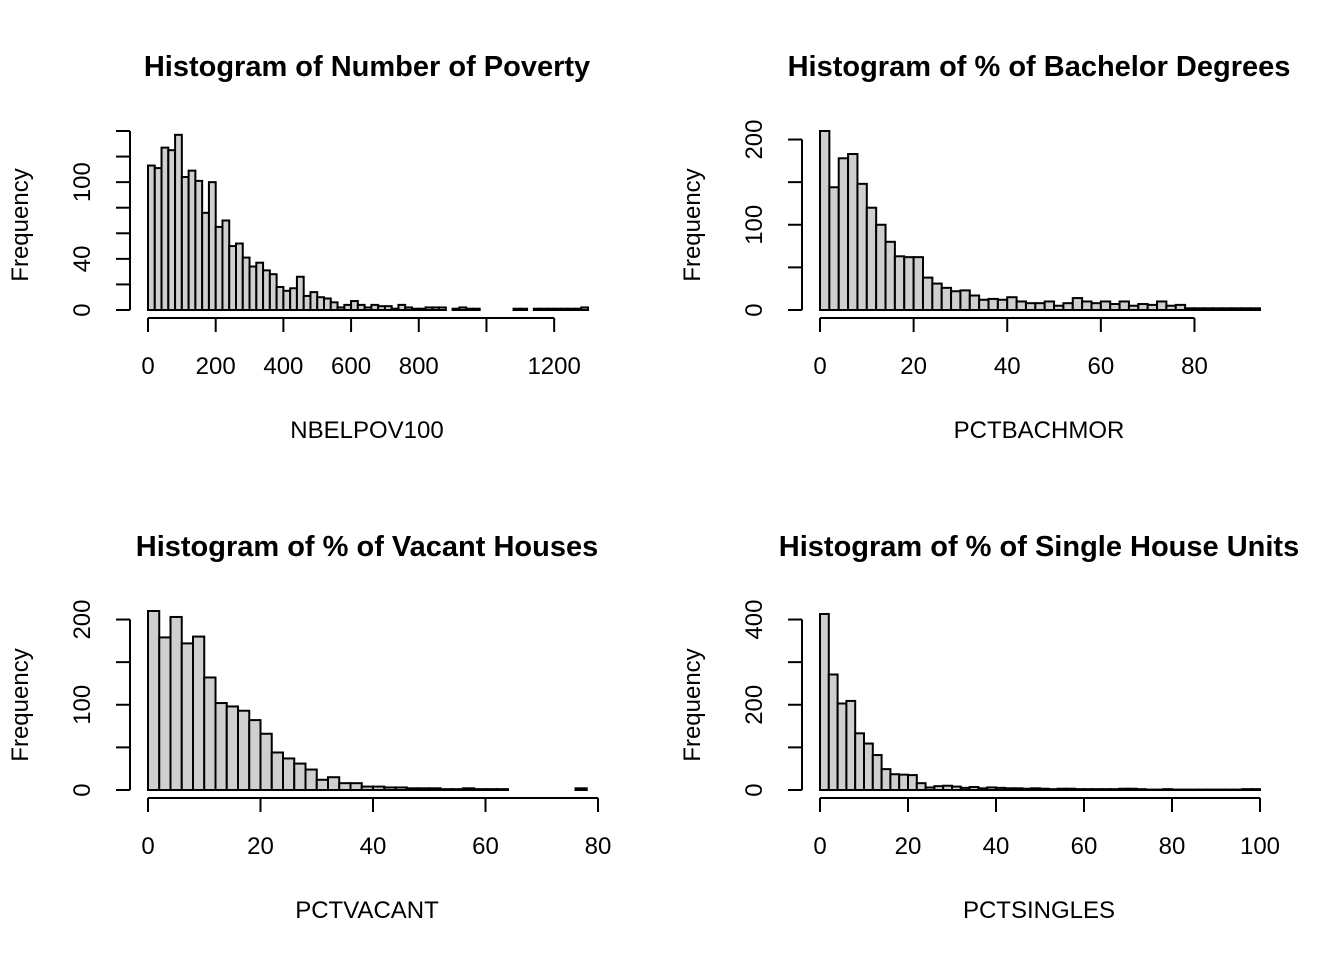 The image size is (1344, 960). I want to click on x-axis-label: PCTBACHMOR, so click(1039, 430).